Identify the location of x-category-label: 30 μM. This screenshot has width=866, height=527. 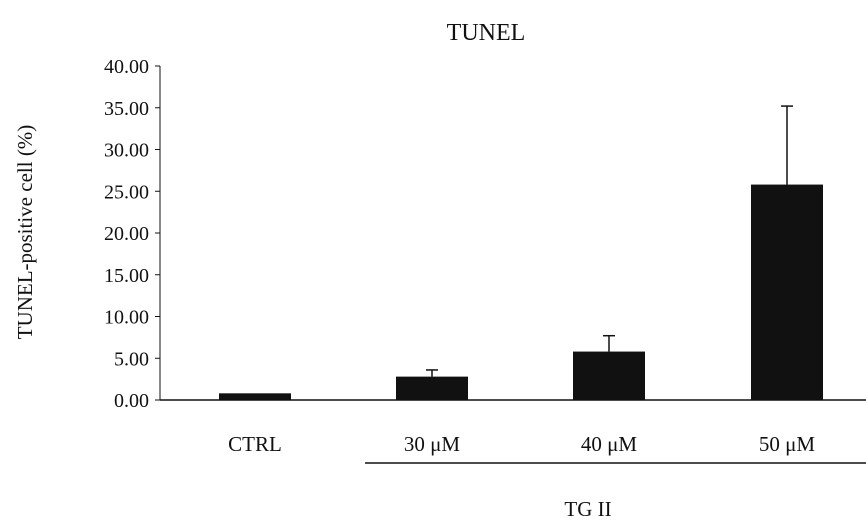
(432, 444).